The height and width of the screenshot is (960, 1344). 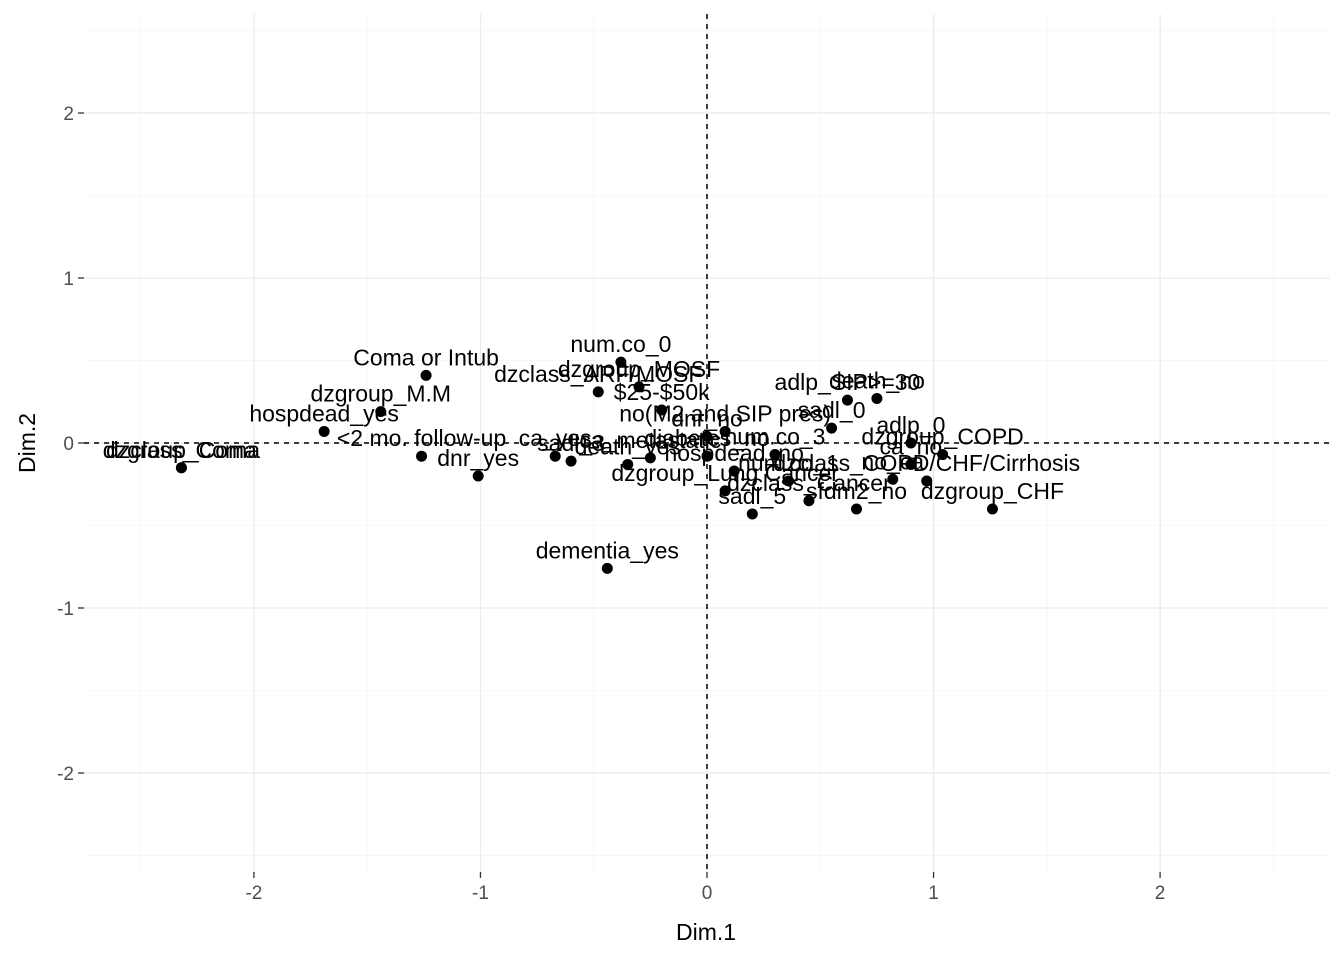 What do you see at coordinates (1160, 893) in the screenshot?
I see `x-tick-label: 2` at bounding box center [1160, 893].